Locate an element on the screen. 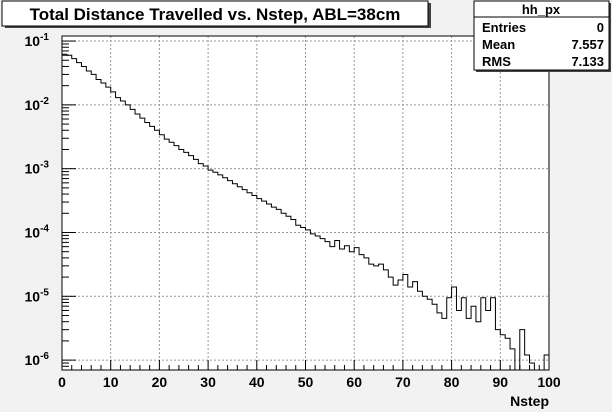 The height and width of the screenshot is (412, 612). x-tick-label: 0 is located at coordinates (62, 382).